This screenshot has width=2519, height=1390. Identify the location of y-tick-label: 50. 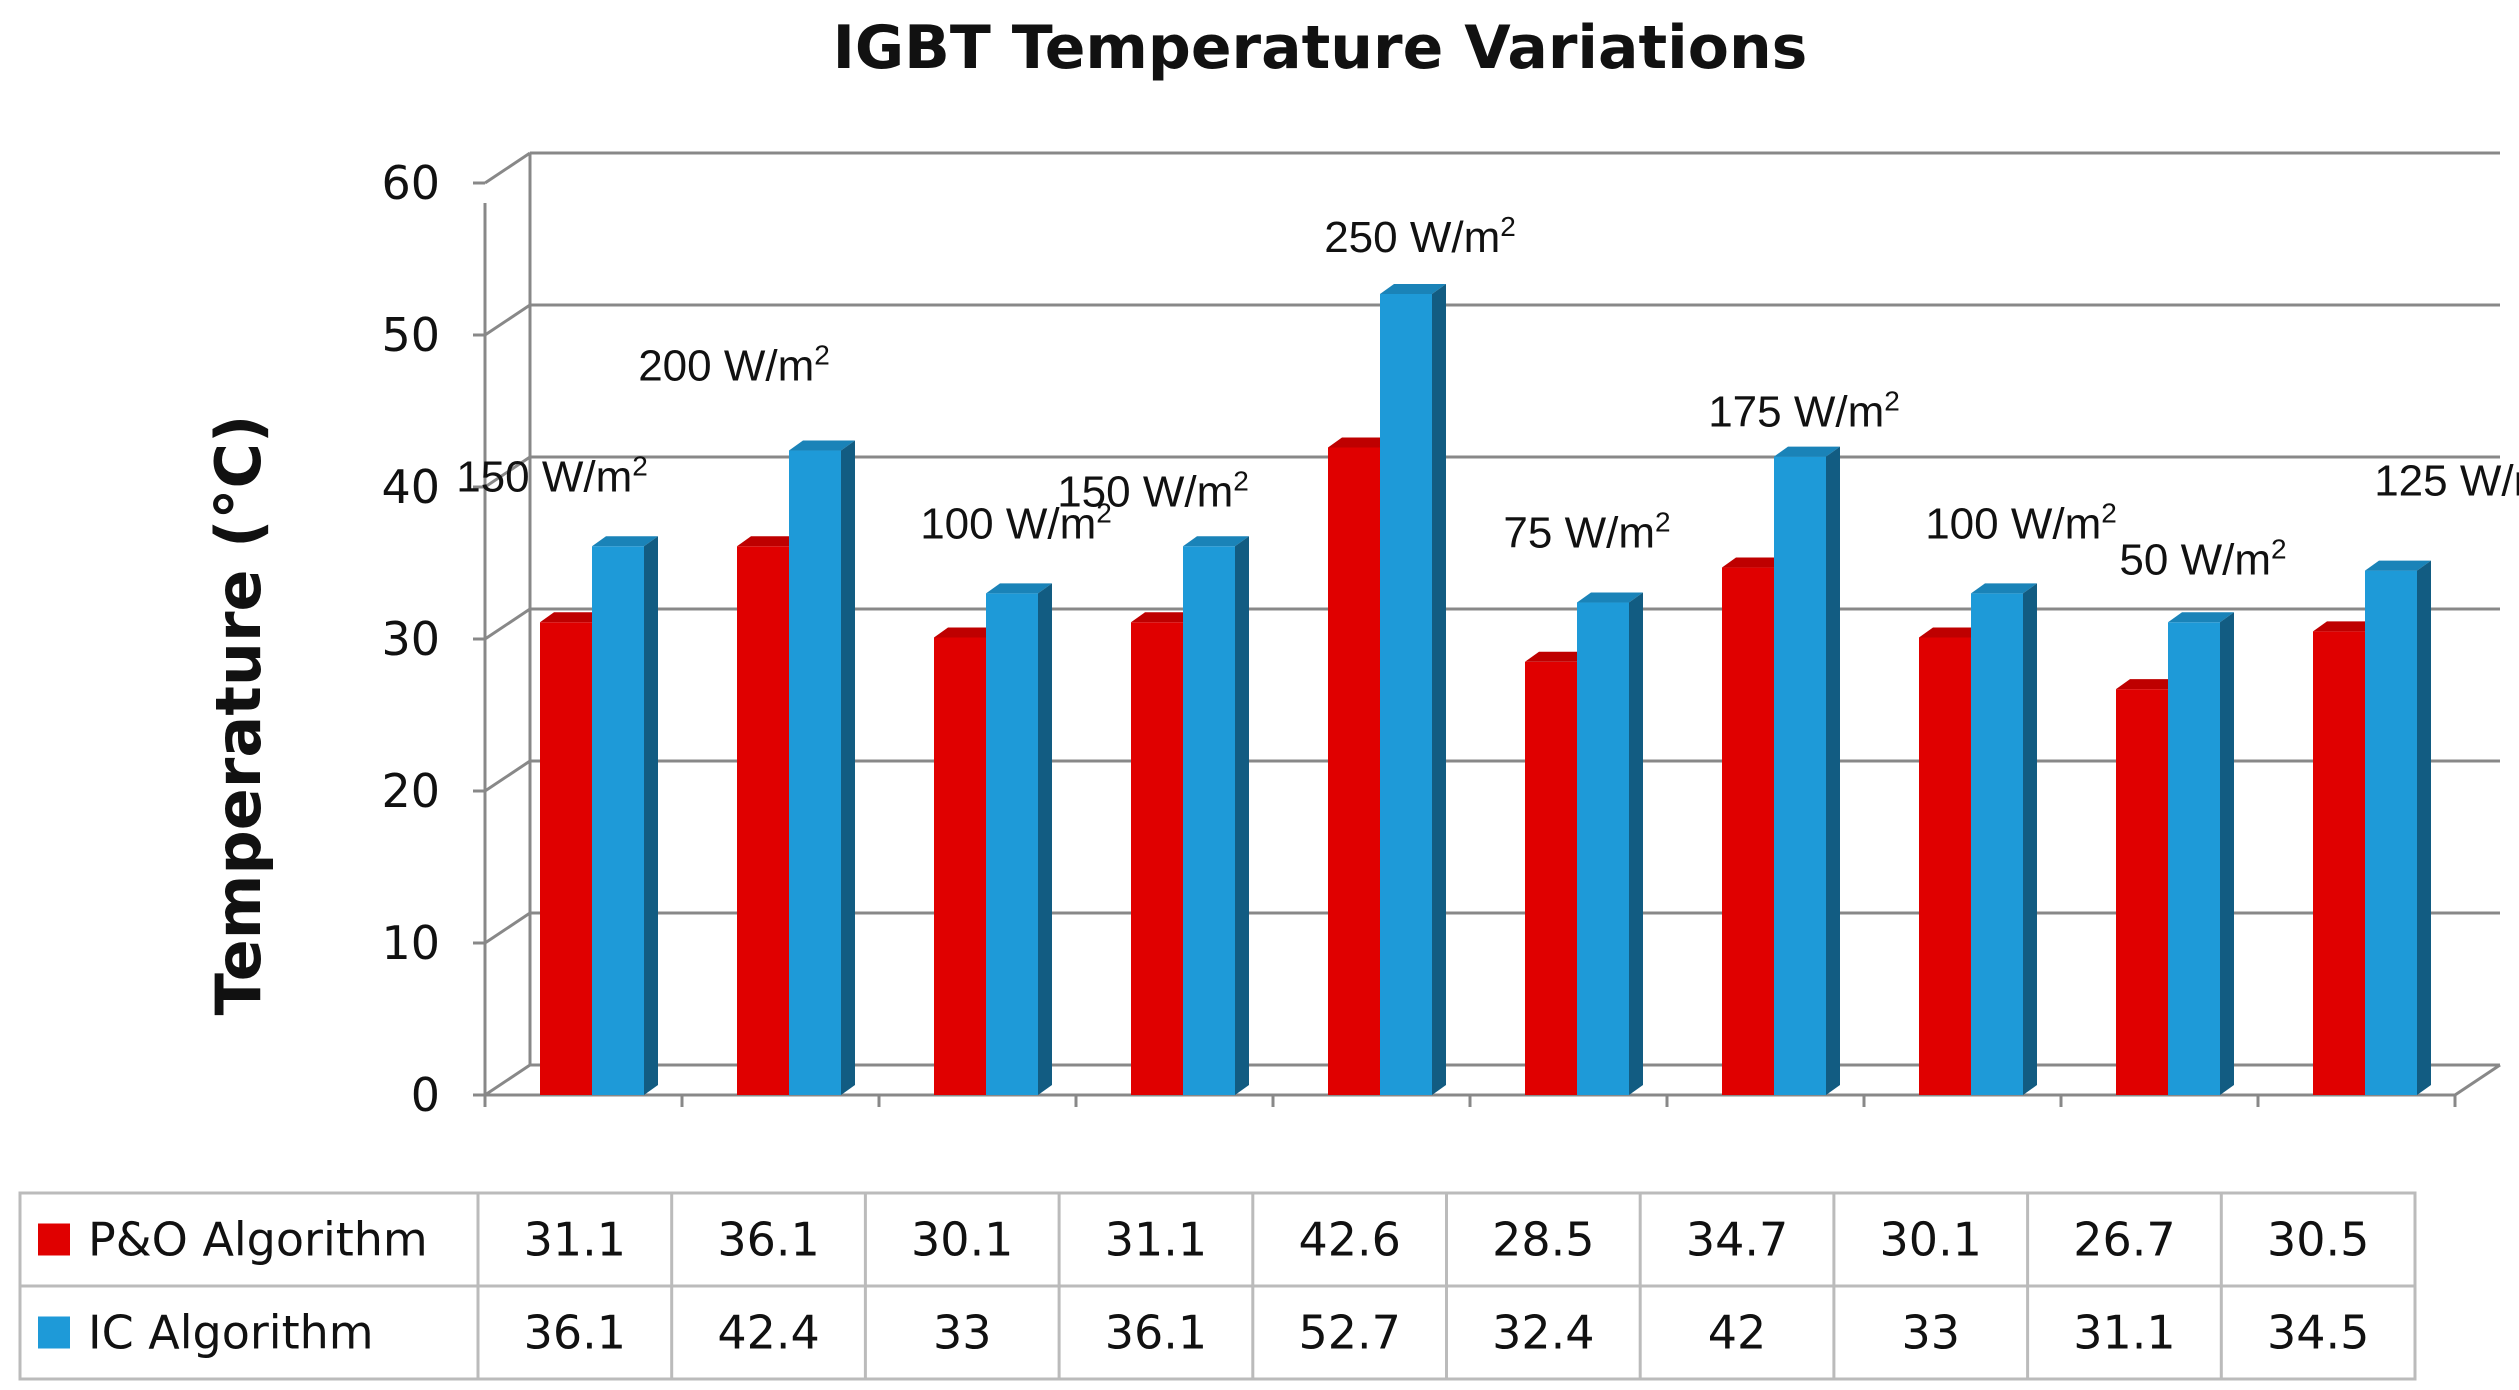
(410, 335).